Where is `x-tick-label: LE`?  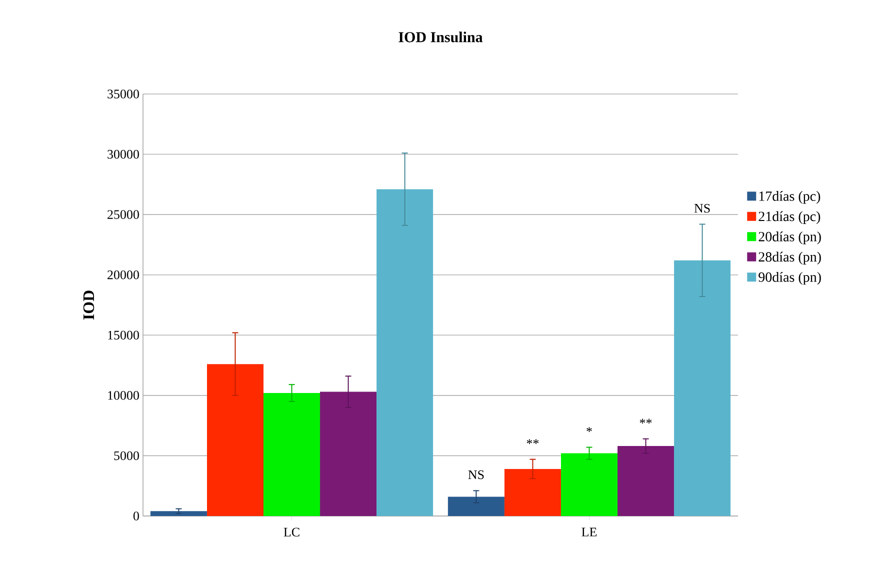 x-tick-label: LE is located at coordinates (589, 532).